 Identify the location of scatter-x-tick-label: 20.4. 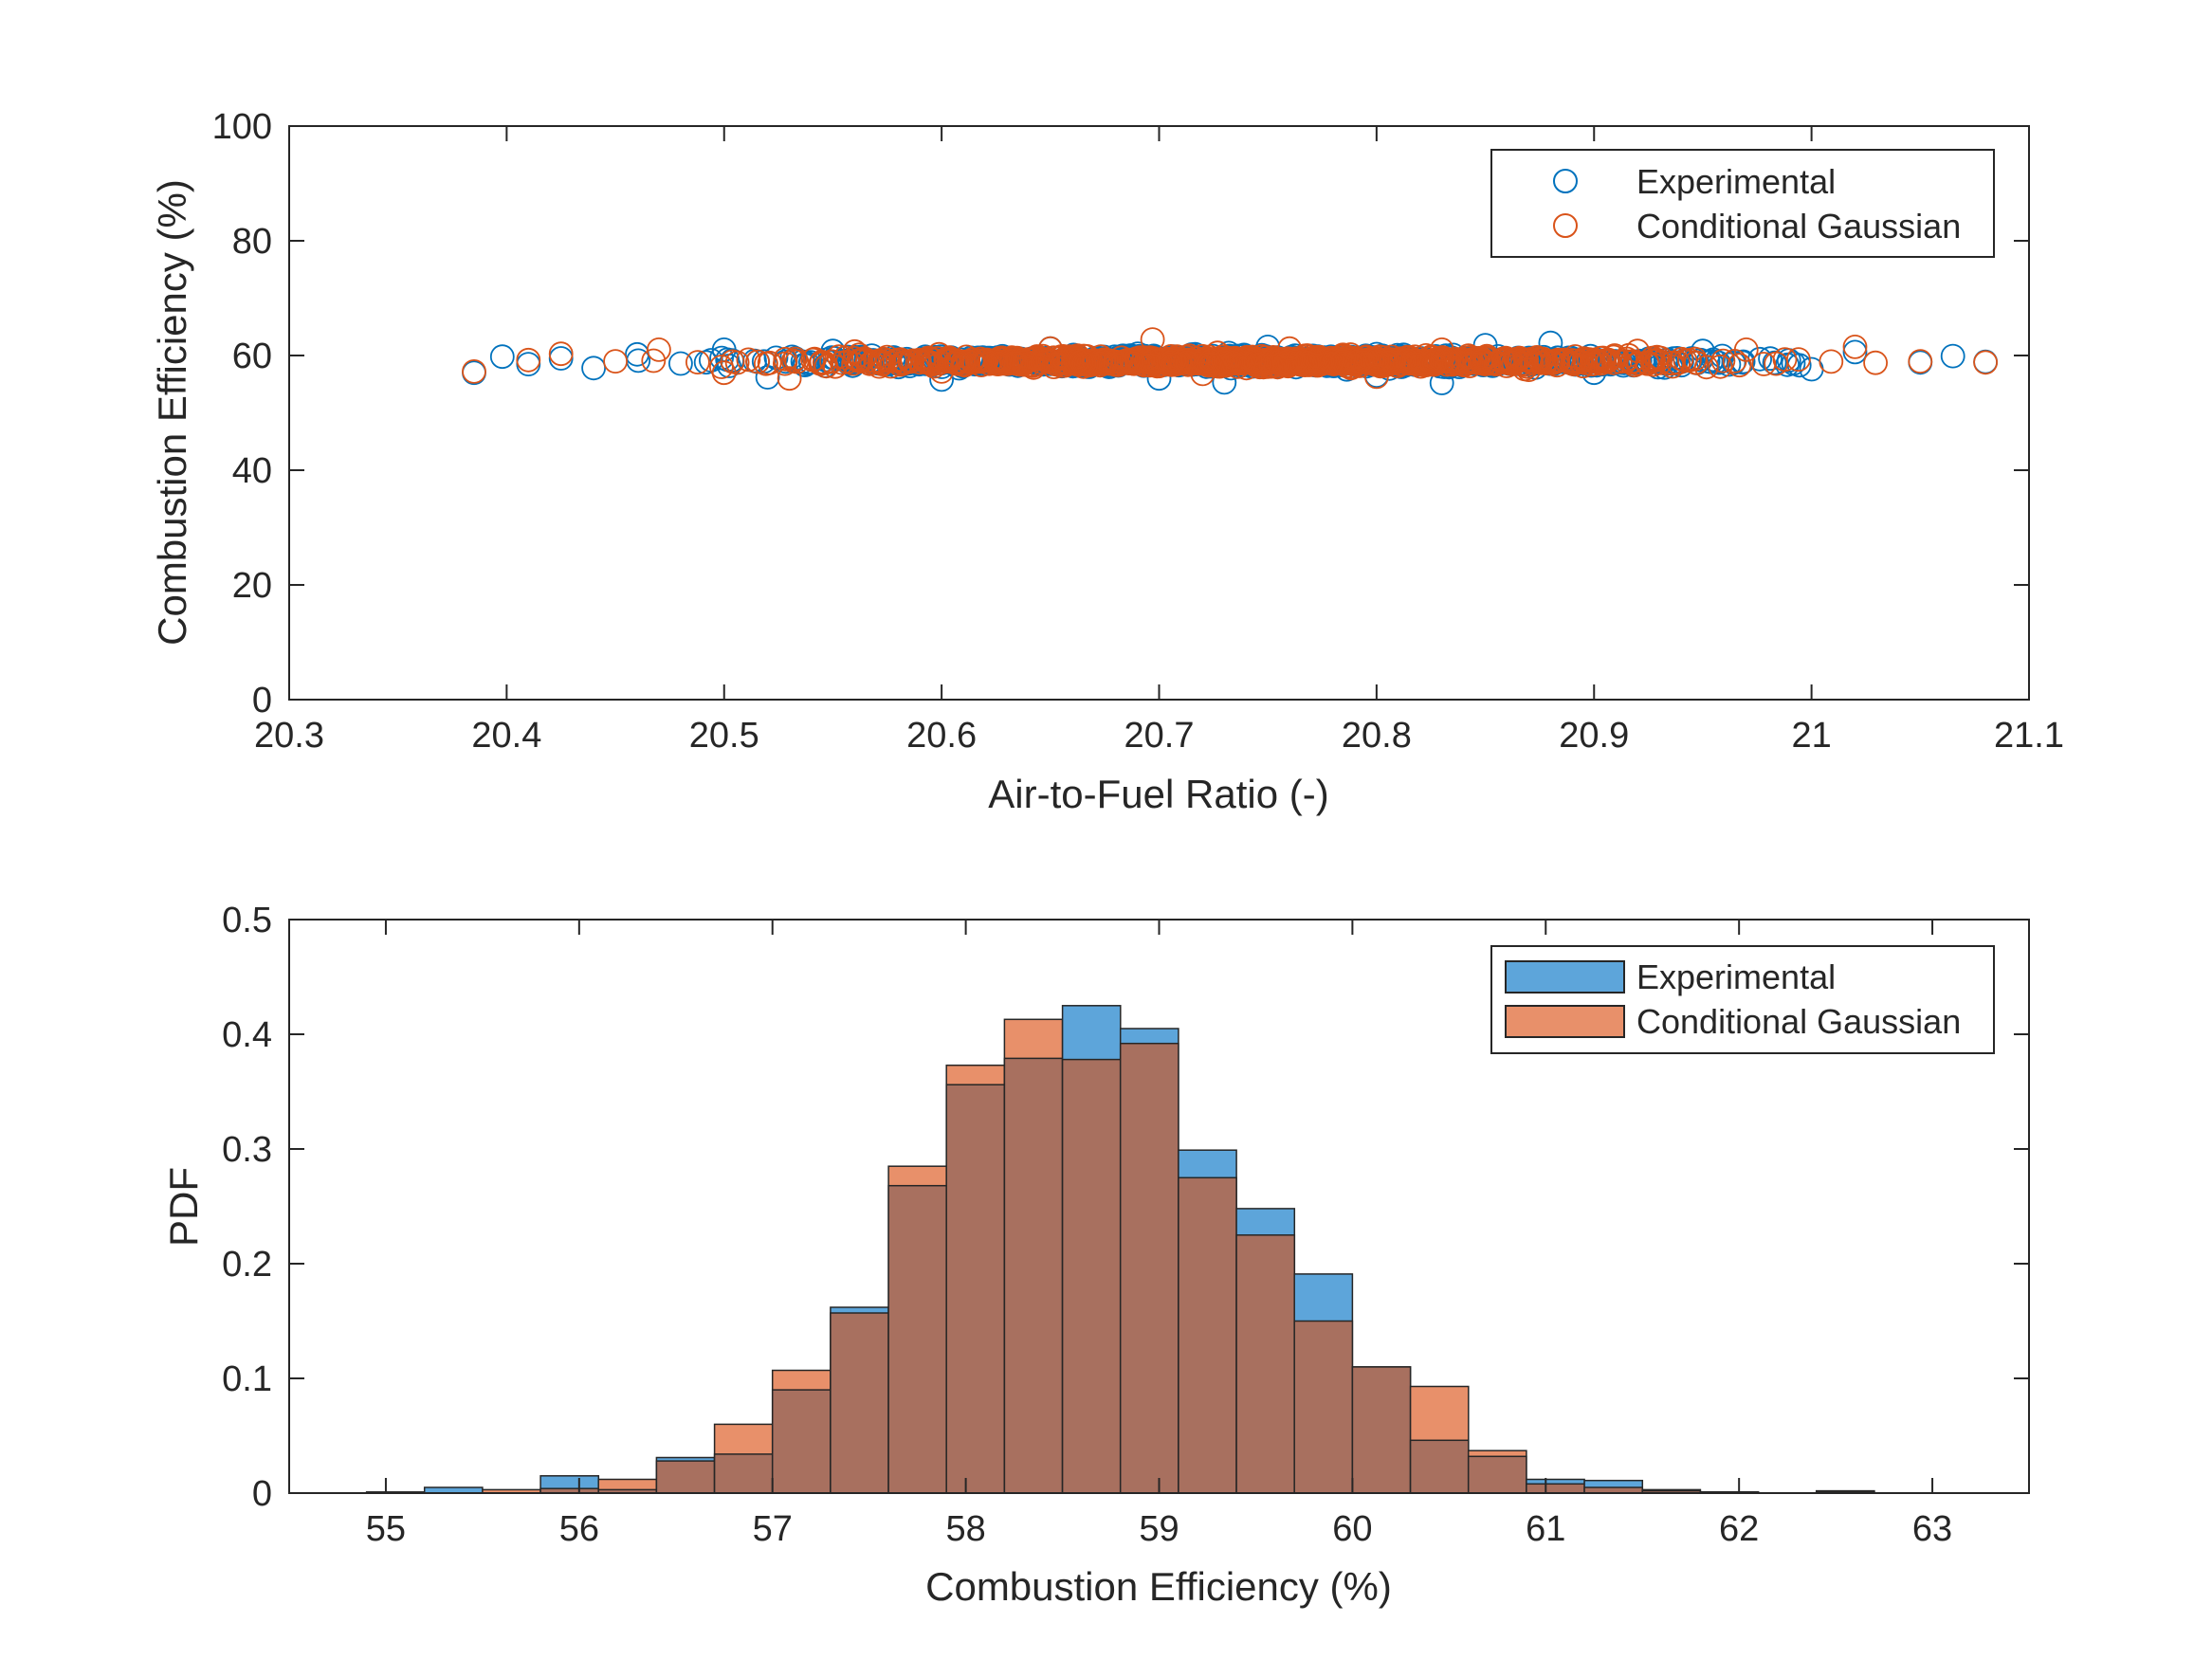
(506, 736).